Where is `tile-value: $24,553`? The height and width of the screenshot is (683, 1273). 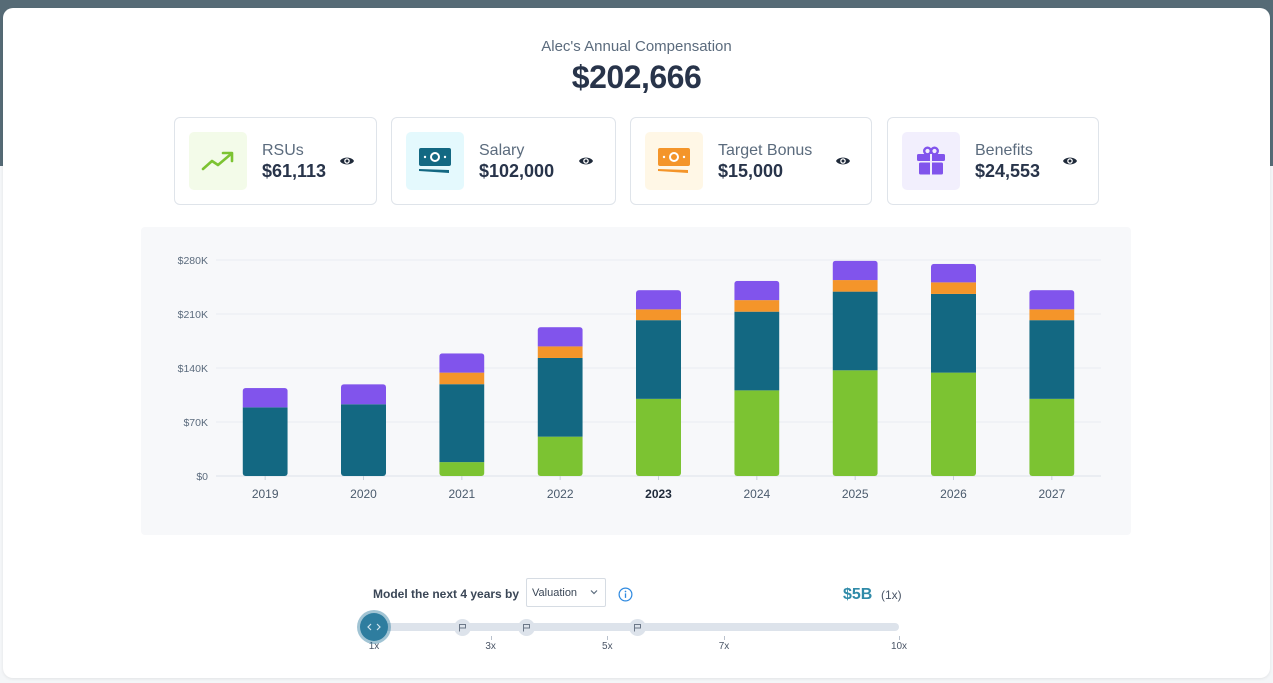
tile-value: $24,553 is located at coordinates (1008, 171).